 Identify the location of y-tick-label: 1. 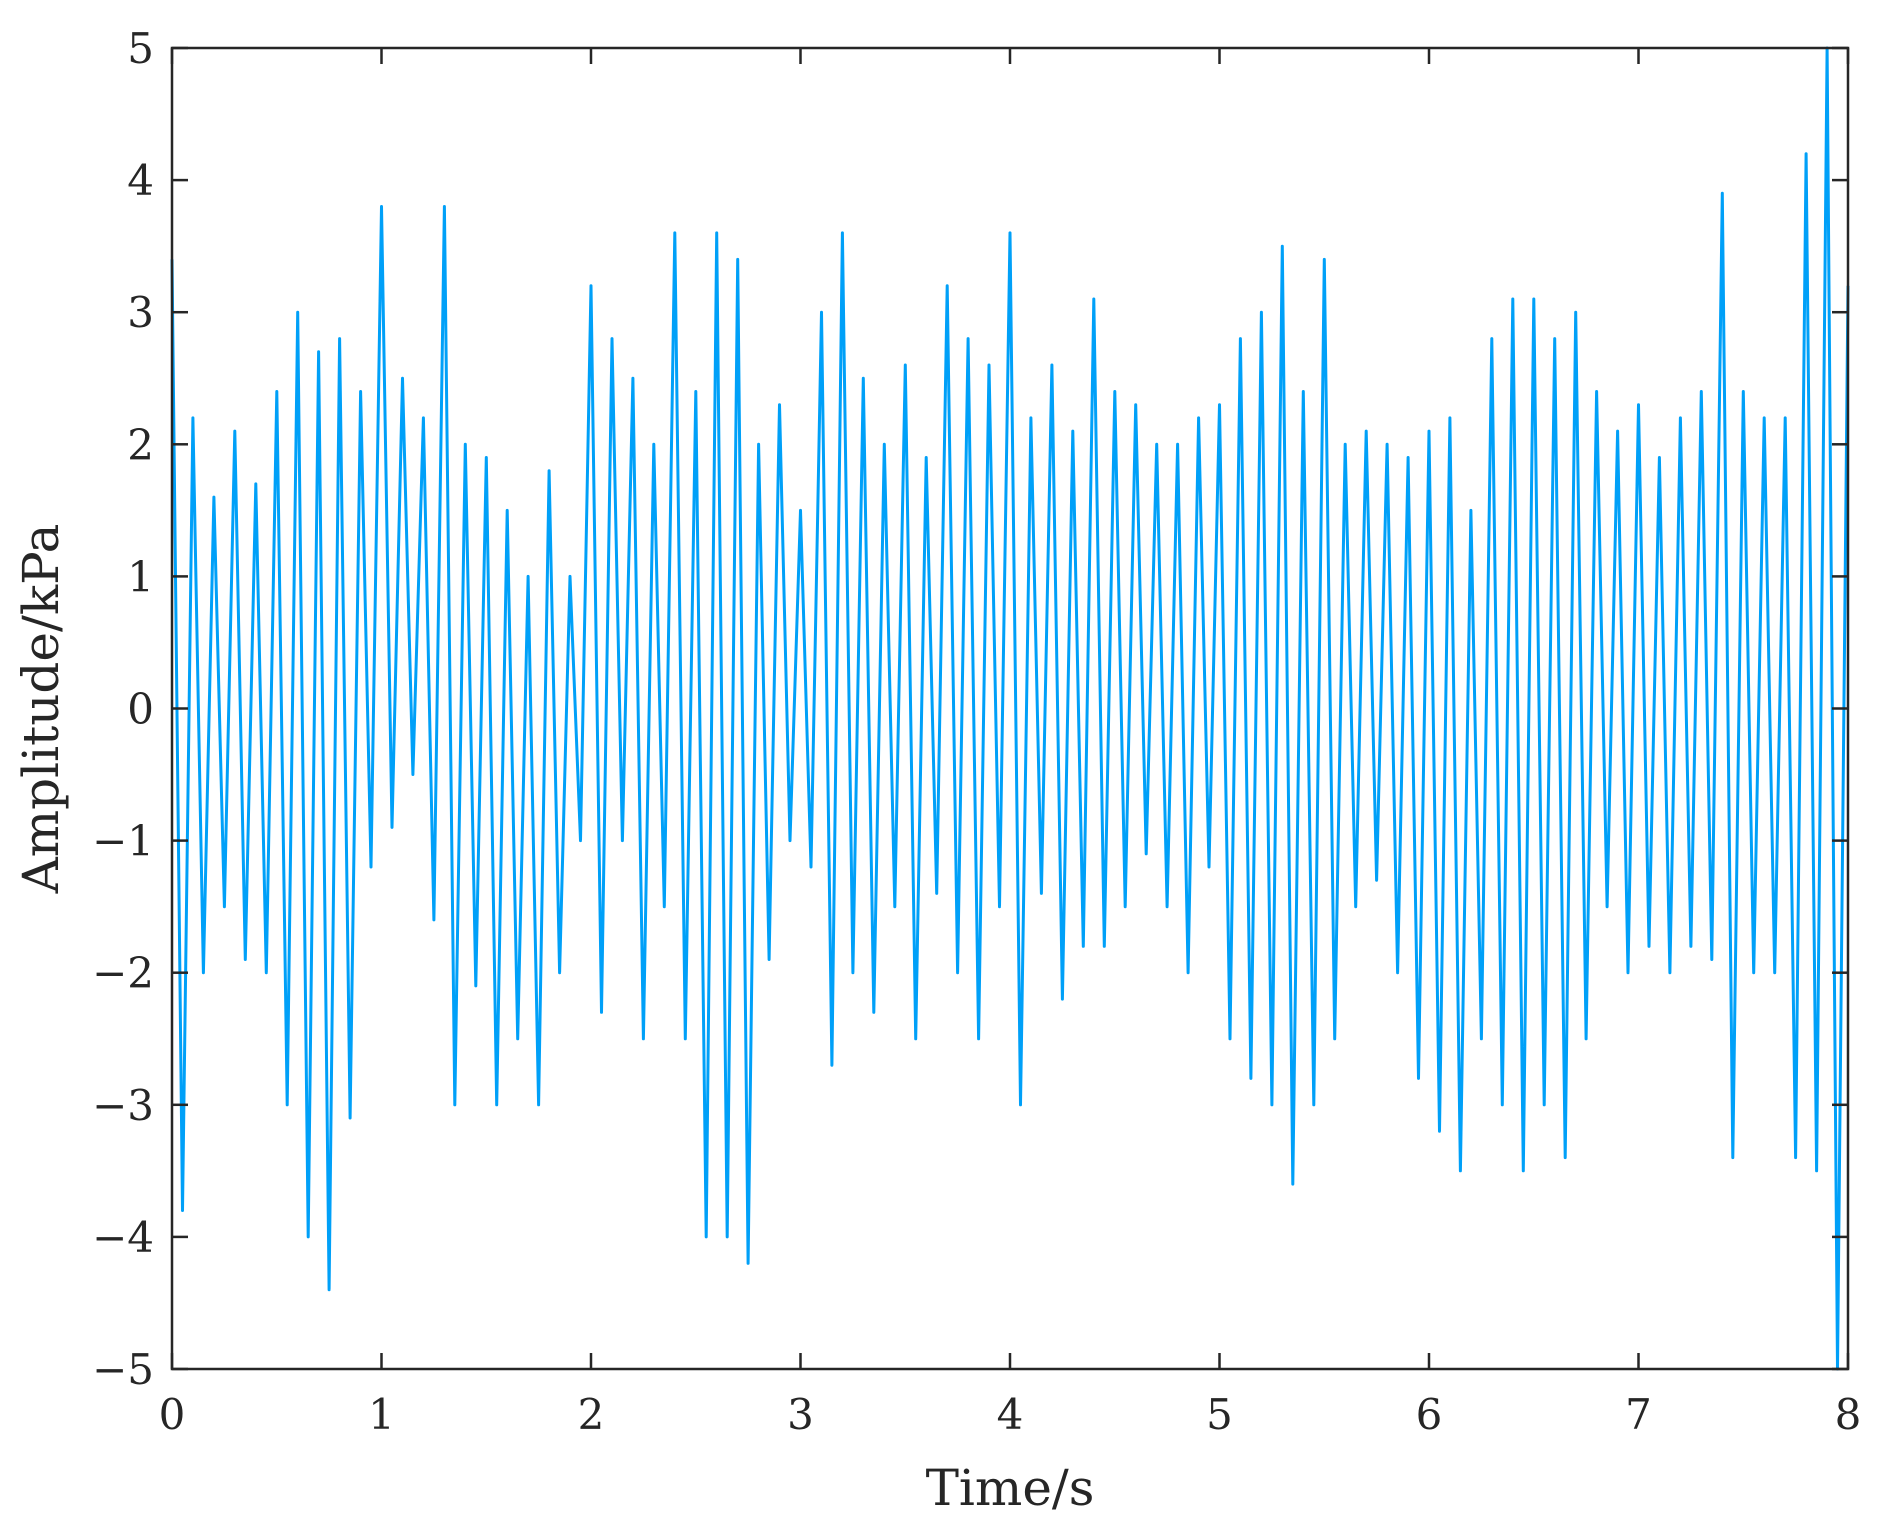
(140, 576).